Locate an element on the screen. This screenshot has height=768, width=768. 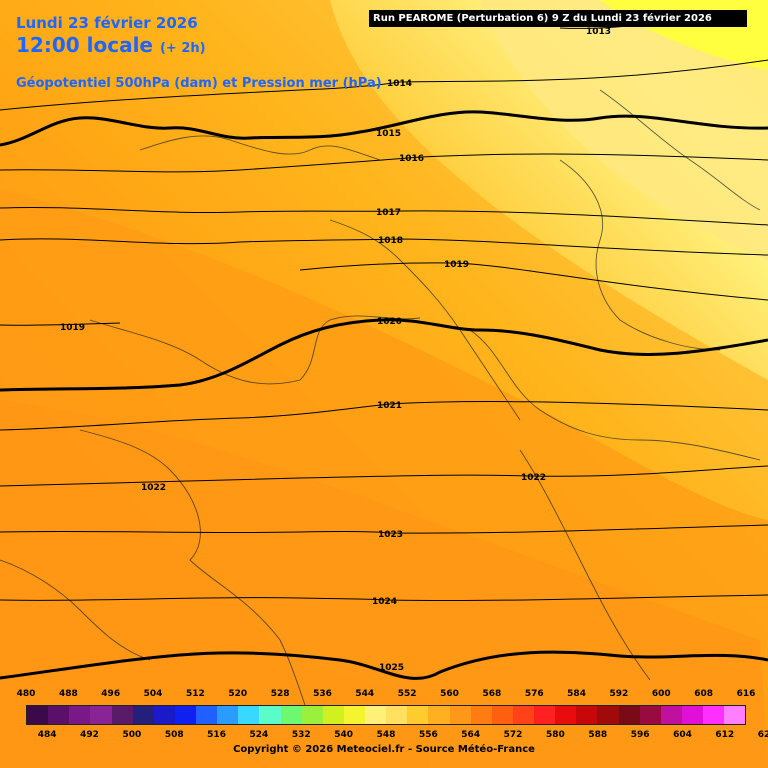
legend-label: 508 is located at coordinates (174, 735).